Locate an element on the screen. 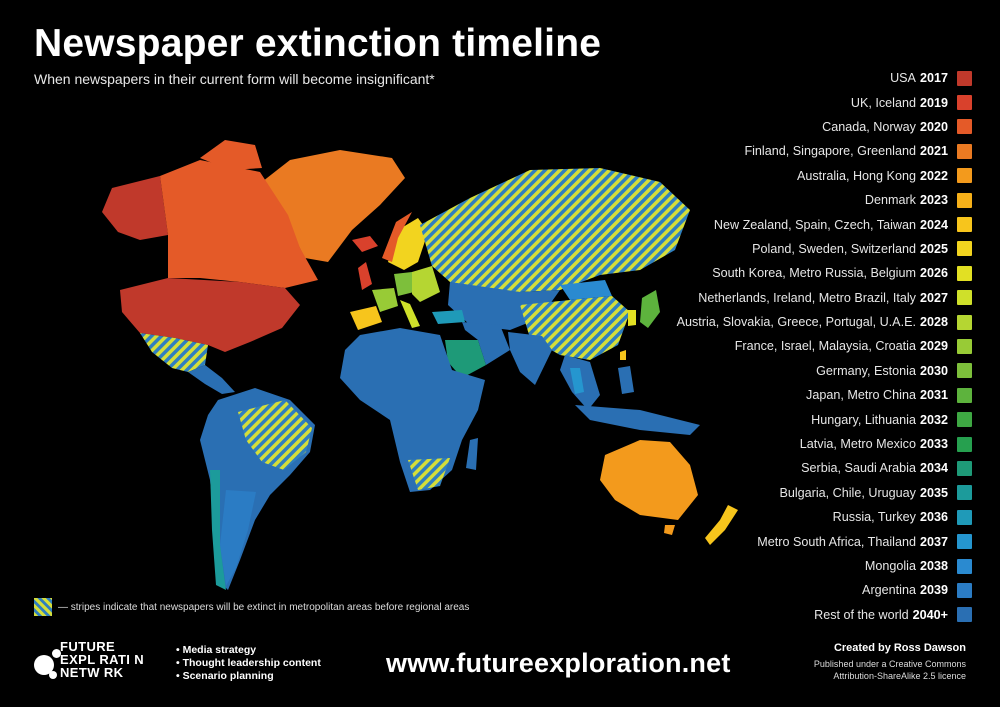 This screenshot has width=1000, height=707. region-chile is located at coordinates (218, 530).